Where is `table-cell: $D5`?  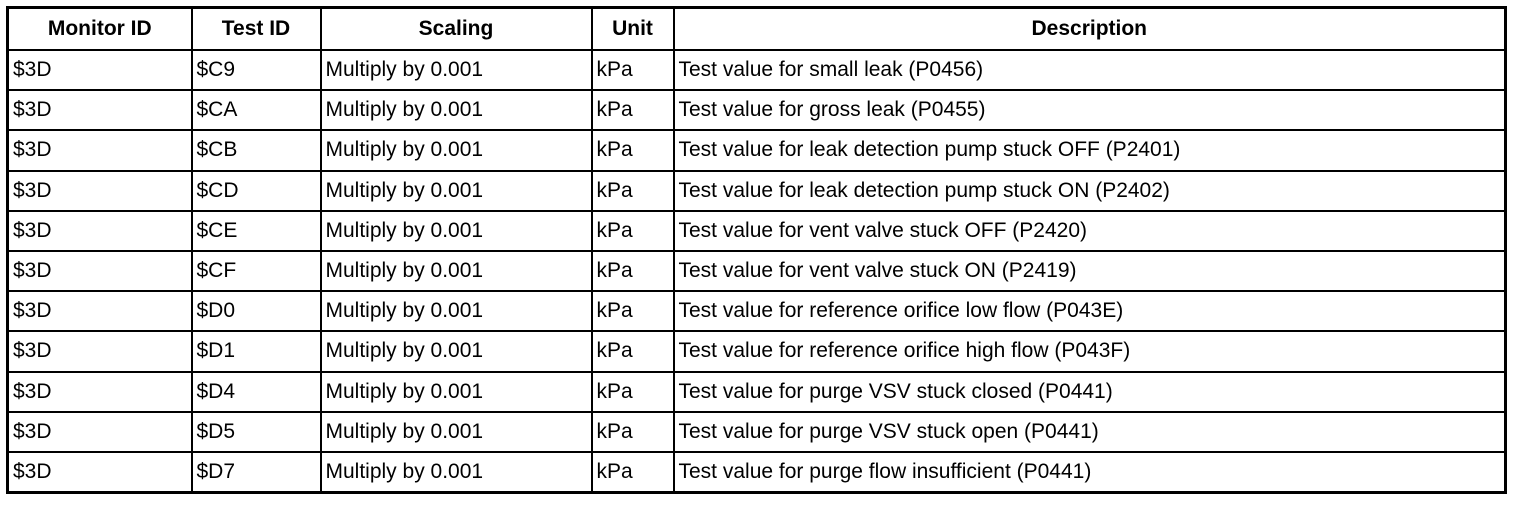
table-cell: $D5 is located at coordinates (256, 431).